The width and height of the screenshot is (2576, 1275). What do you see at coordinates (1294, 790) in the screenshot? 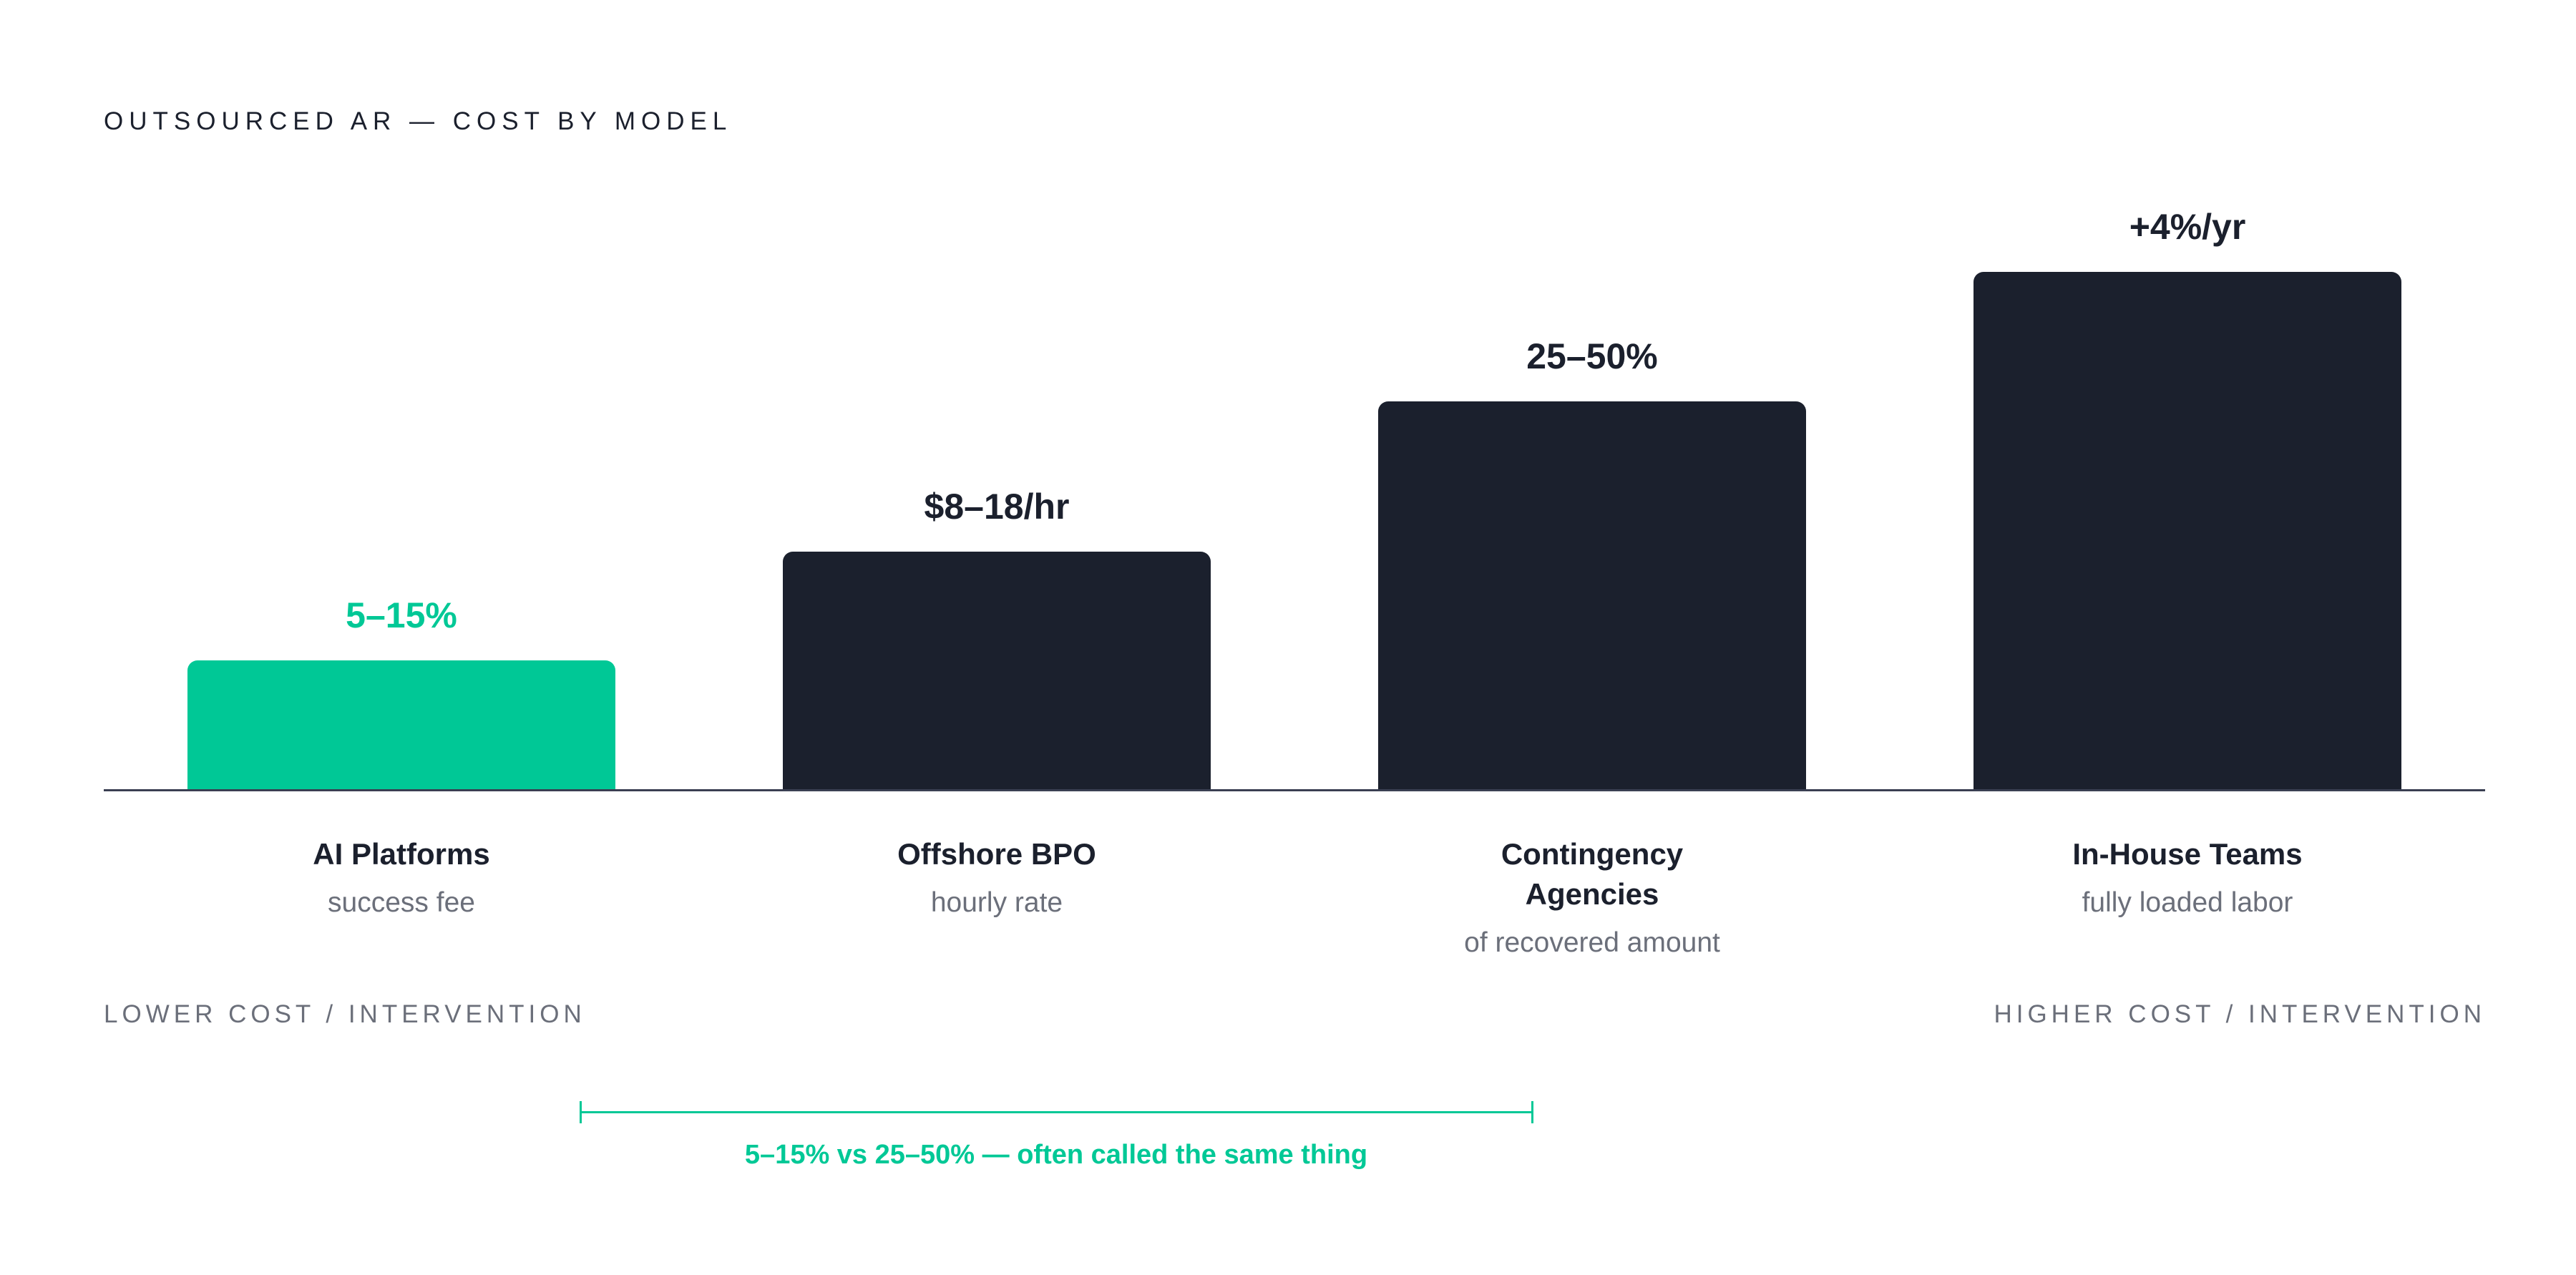
I see `chart-baseline` at bounding box center [1294, 790].